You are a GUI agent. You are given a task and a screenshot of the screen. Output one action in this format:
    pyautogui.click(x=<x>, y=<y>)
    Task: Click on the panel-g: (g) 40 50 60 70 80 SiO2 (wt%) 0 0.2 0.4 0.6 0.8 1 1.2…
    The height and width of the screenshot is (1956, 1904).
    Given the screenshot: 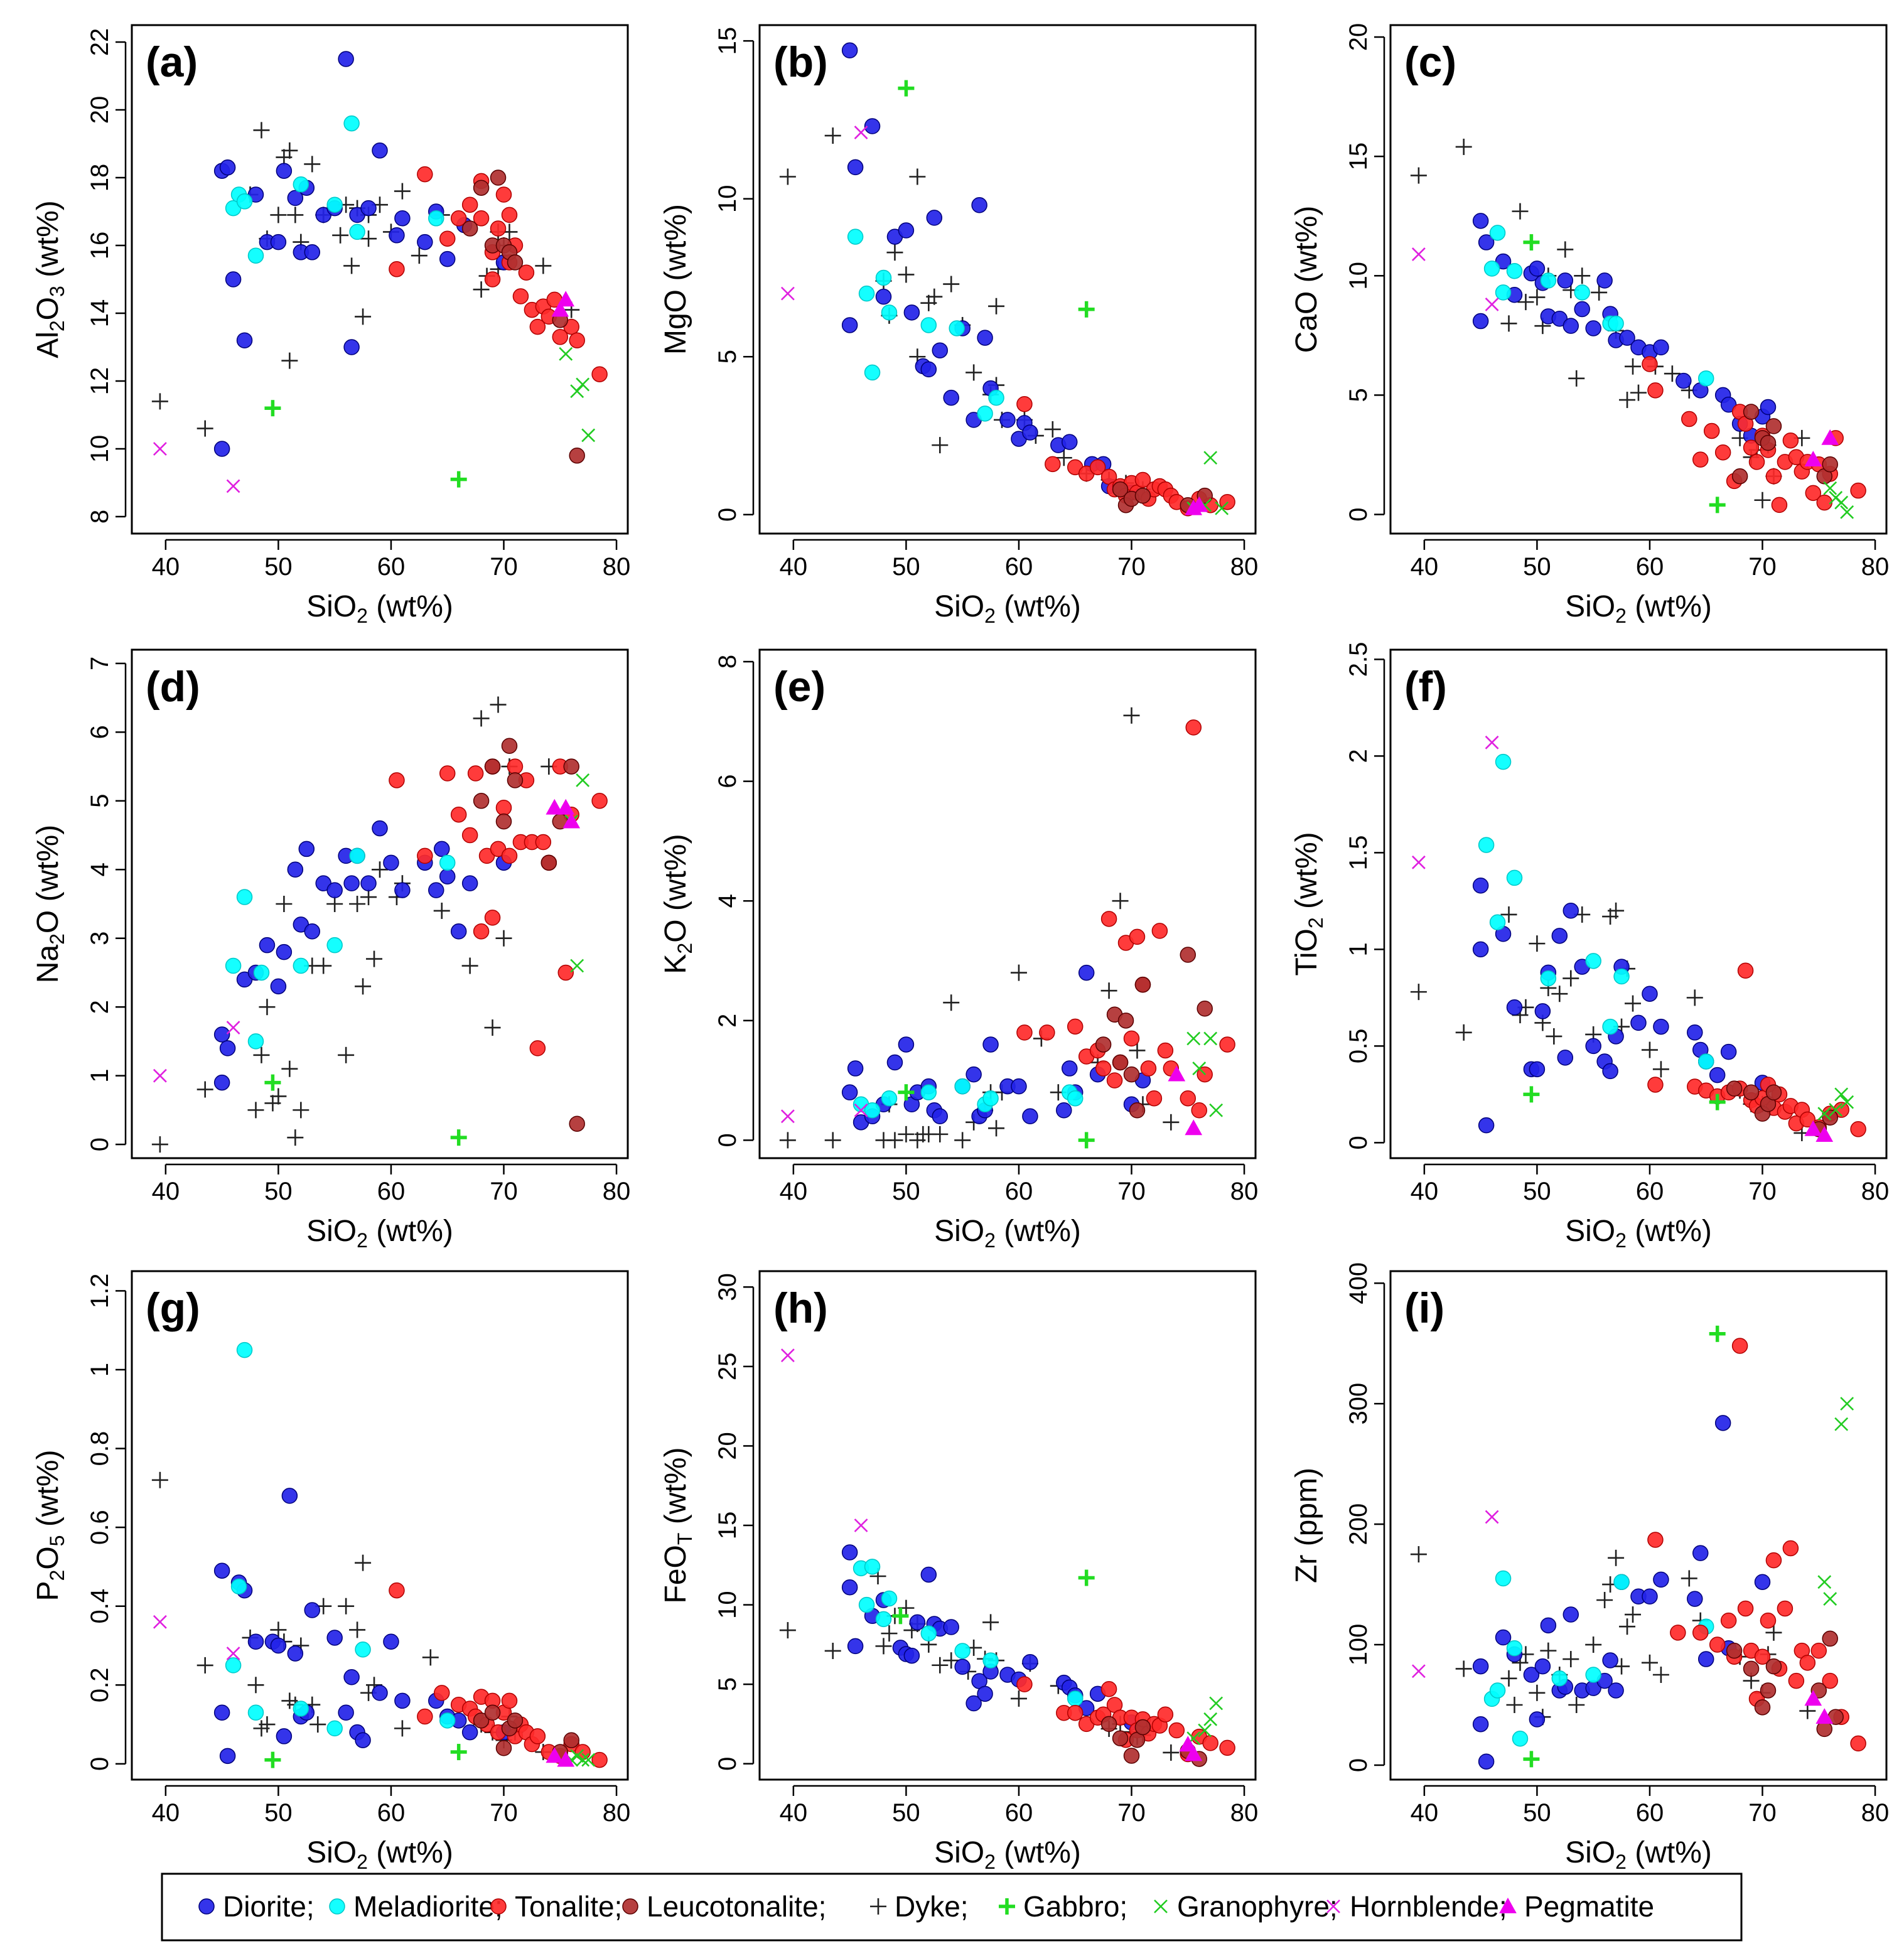 What is the action you would take?
    pyautogui.click(x=330, y=1571)
    